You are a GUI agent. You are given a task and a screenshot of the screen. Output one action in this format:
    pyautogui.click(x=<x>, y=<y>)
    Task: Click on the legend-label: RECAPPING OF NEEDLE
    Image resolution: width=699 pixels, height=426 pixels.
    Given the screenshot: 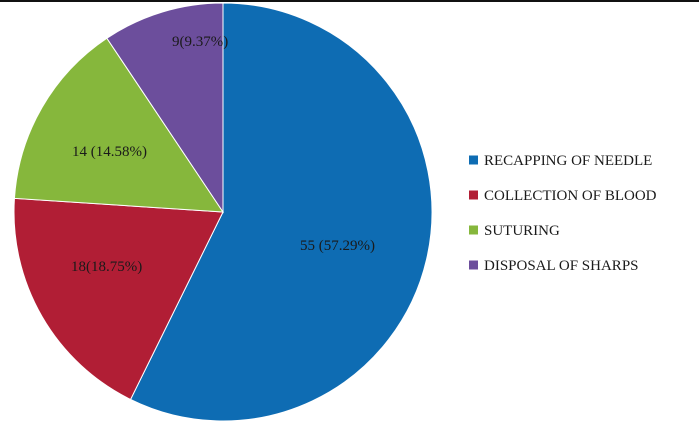 What is the action you would take?
    pyautogui.click(x=568, y=161)
    